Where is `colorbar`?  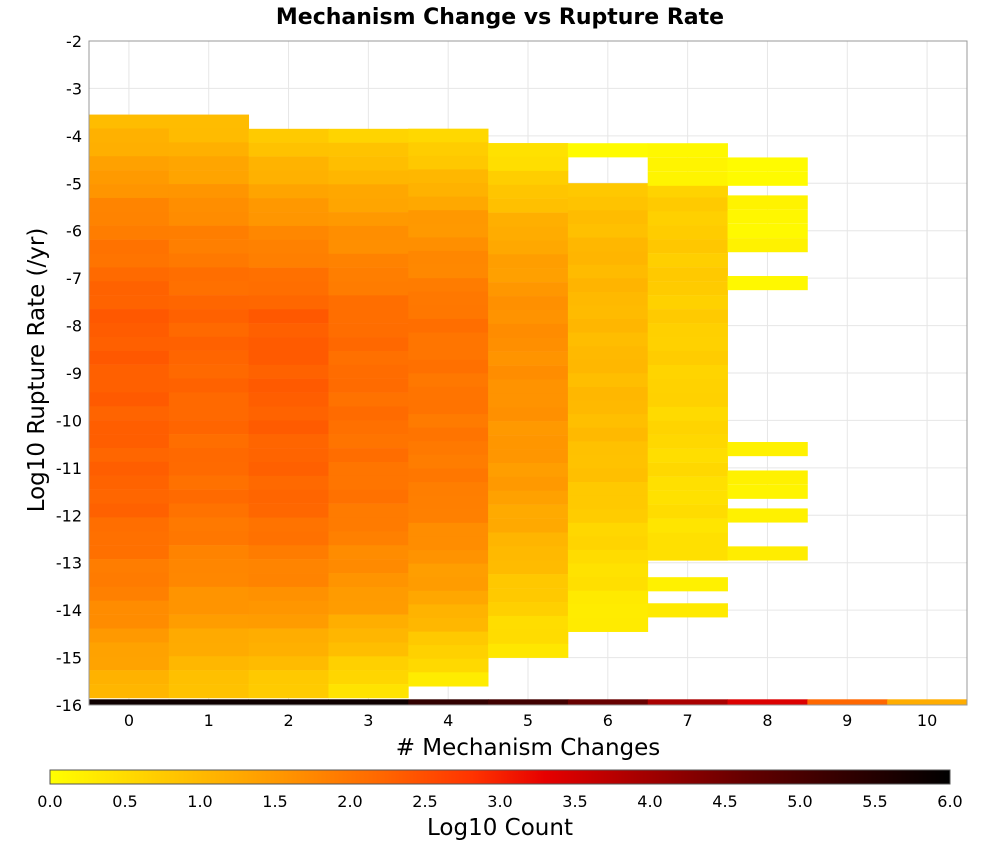
colorbar is located at coordinates (500, 777).